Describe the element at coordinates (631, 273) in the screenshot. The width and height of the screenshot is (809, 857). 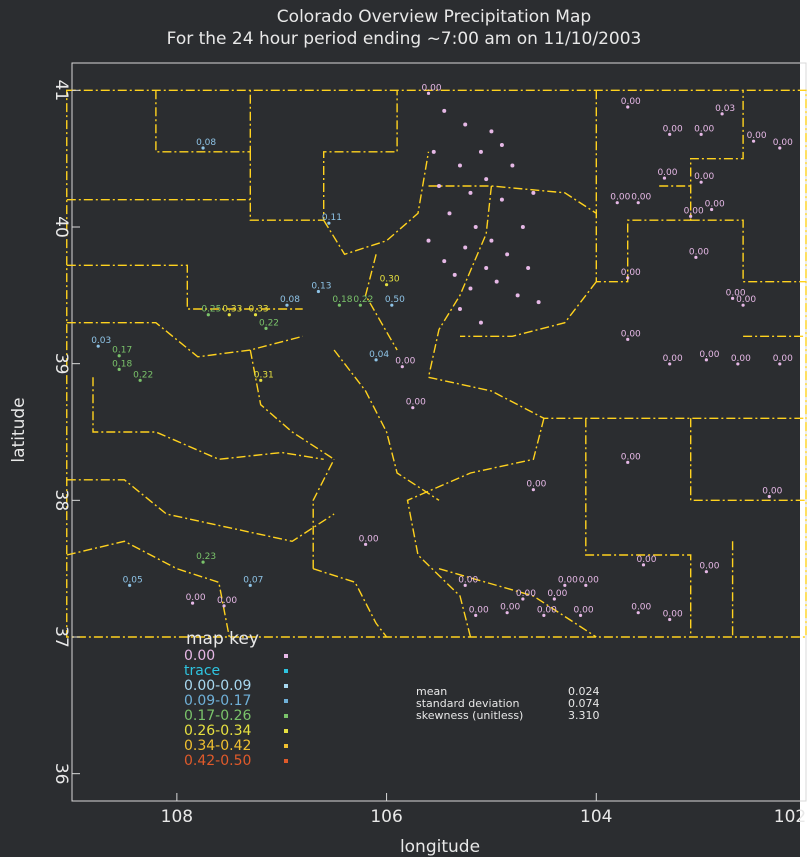
I see `station-label-16: 0.00` at that location.